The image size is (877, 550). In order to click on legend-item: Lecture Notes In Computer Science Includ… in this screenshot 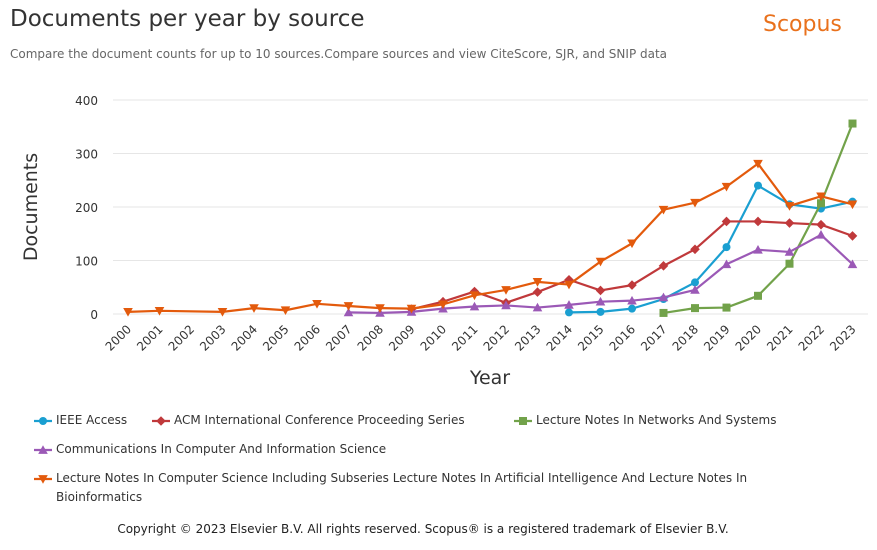, I will do `click(404, 488)`.